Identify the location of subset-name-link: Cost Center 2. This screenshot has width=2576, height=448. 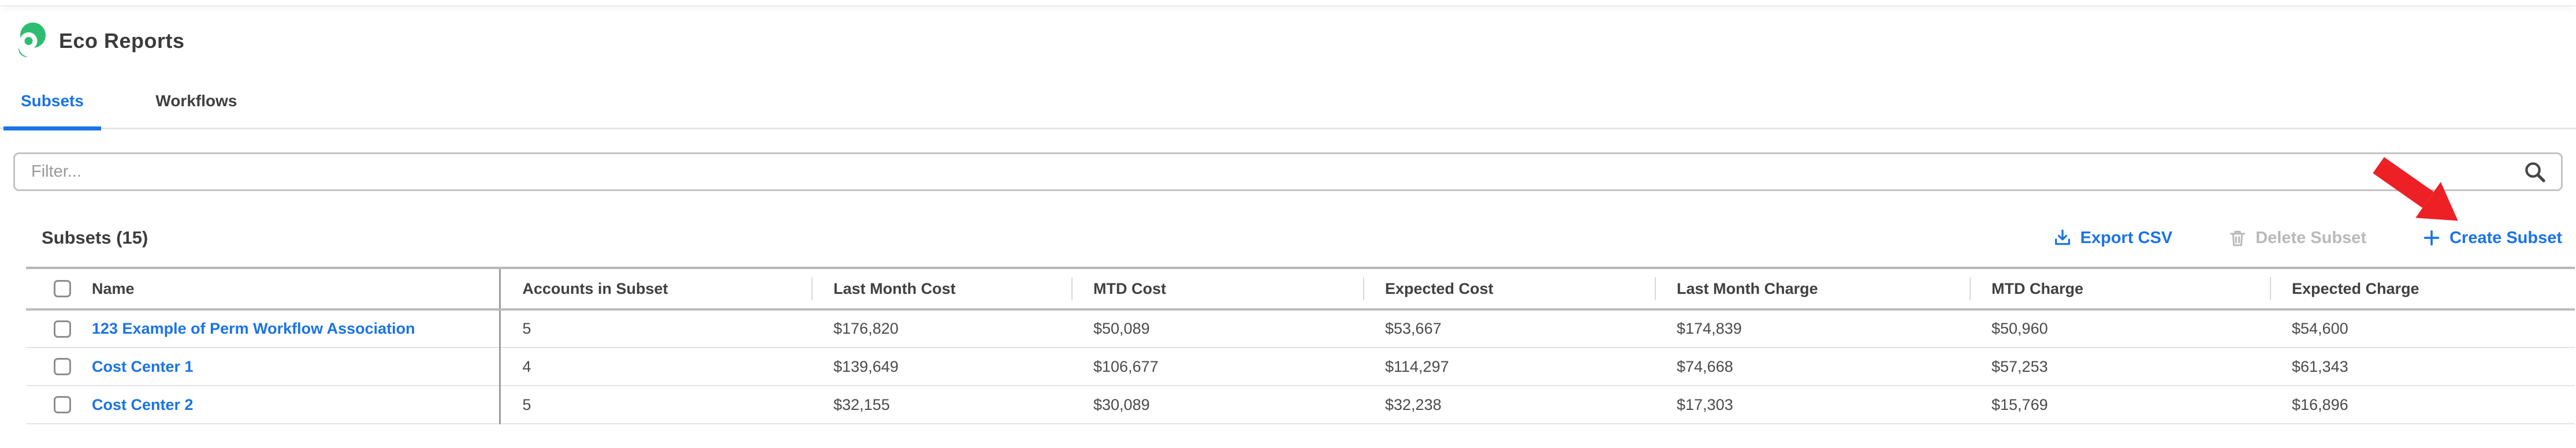
(142, 404).